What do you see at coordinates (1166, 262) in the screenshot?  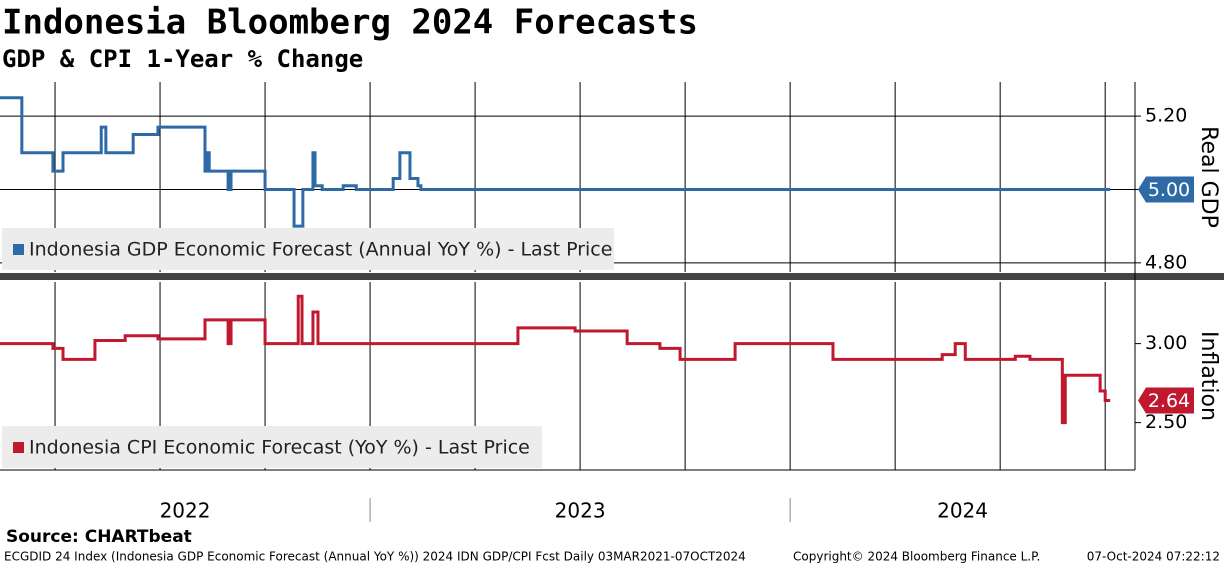 I see `y-tick-label: 4.80` at bounding box center [1166, 262].